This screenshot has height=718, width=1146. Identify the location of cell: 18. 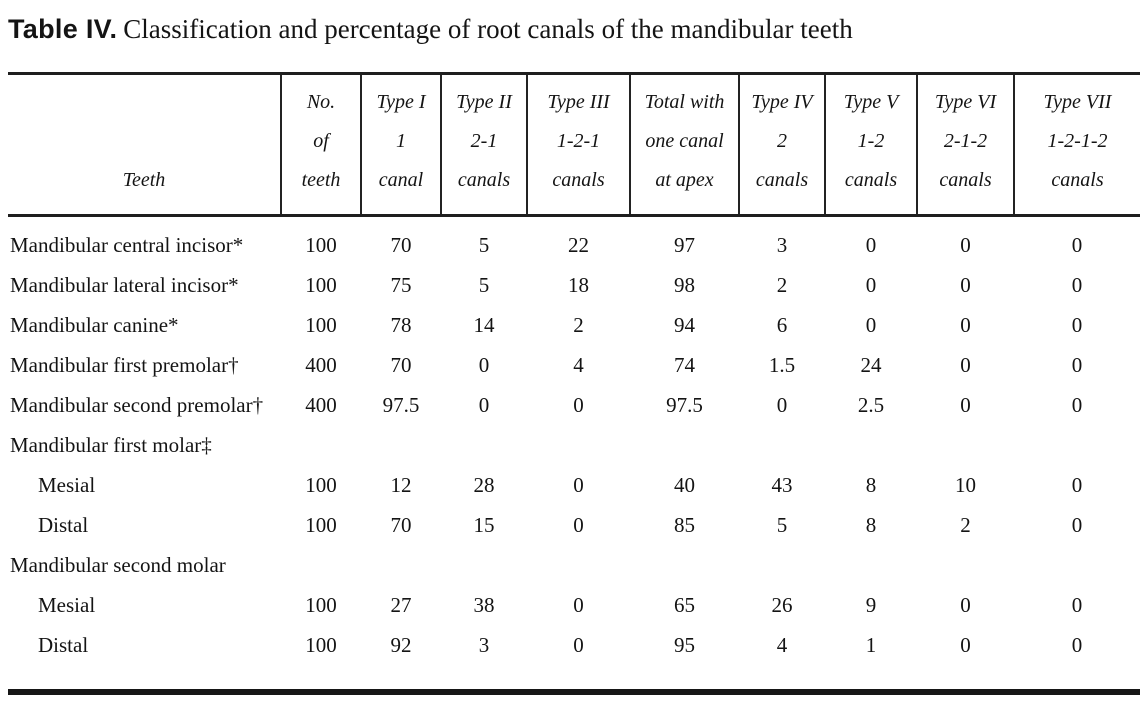
(578, 285).